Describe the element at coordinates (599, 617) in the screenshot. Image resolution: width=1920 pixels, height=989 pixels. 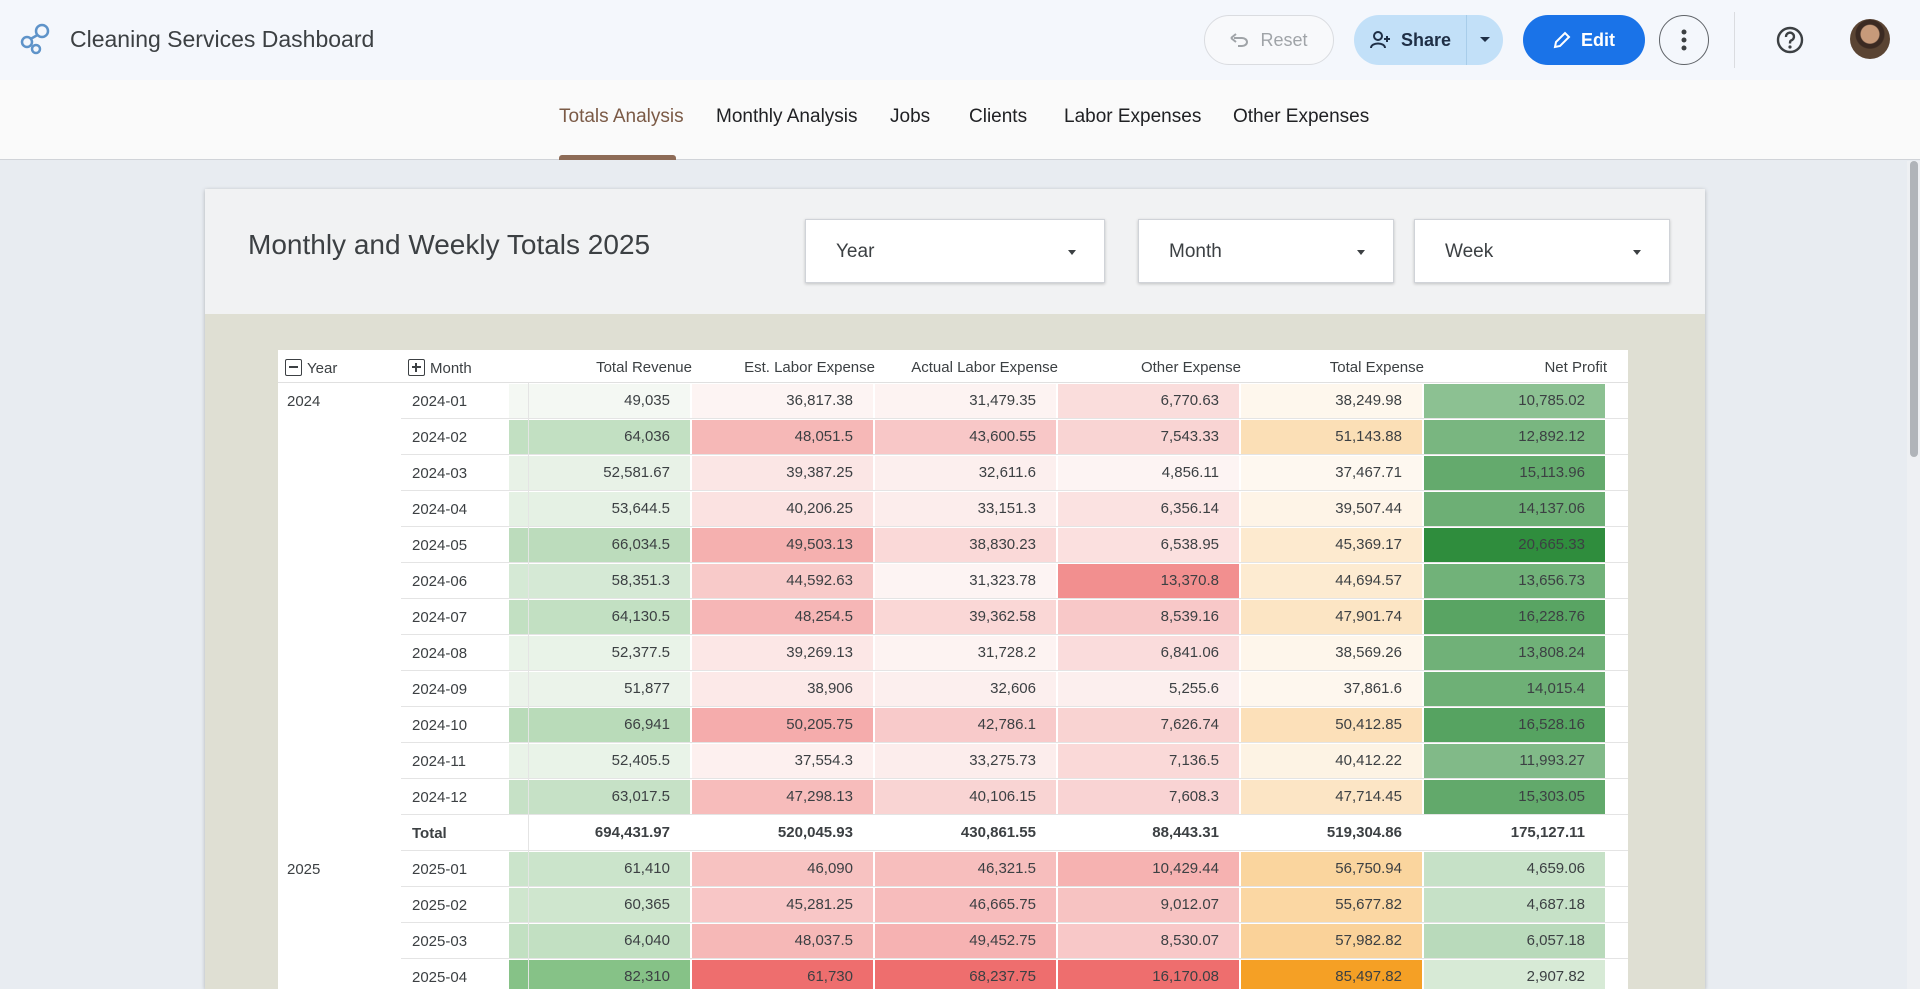
I see `value-cell: 64,130.5` at that location.